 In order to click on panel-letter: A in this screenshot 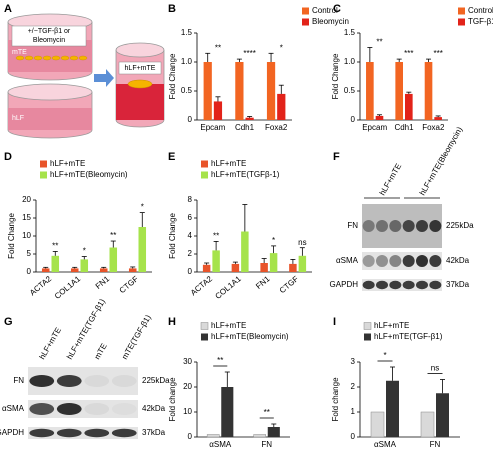, I will do `click(8, 9)`.